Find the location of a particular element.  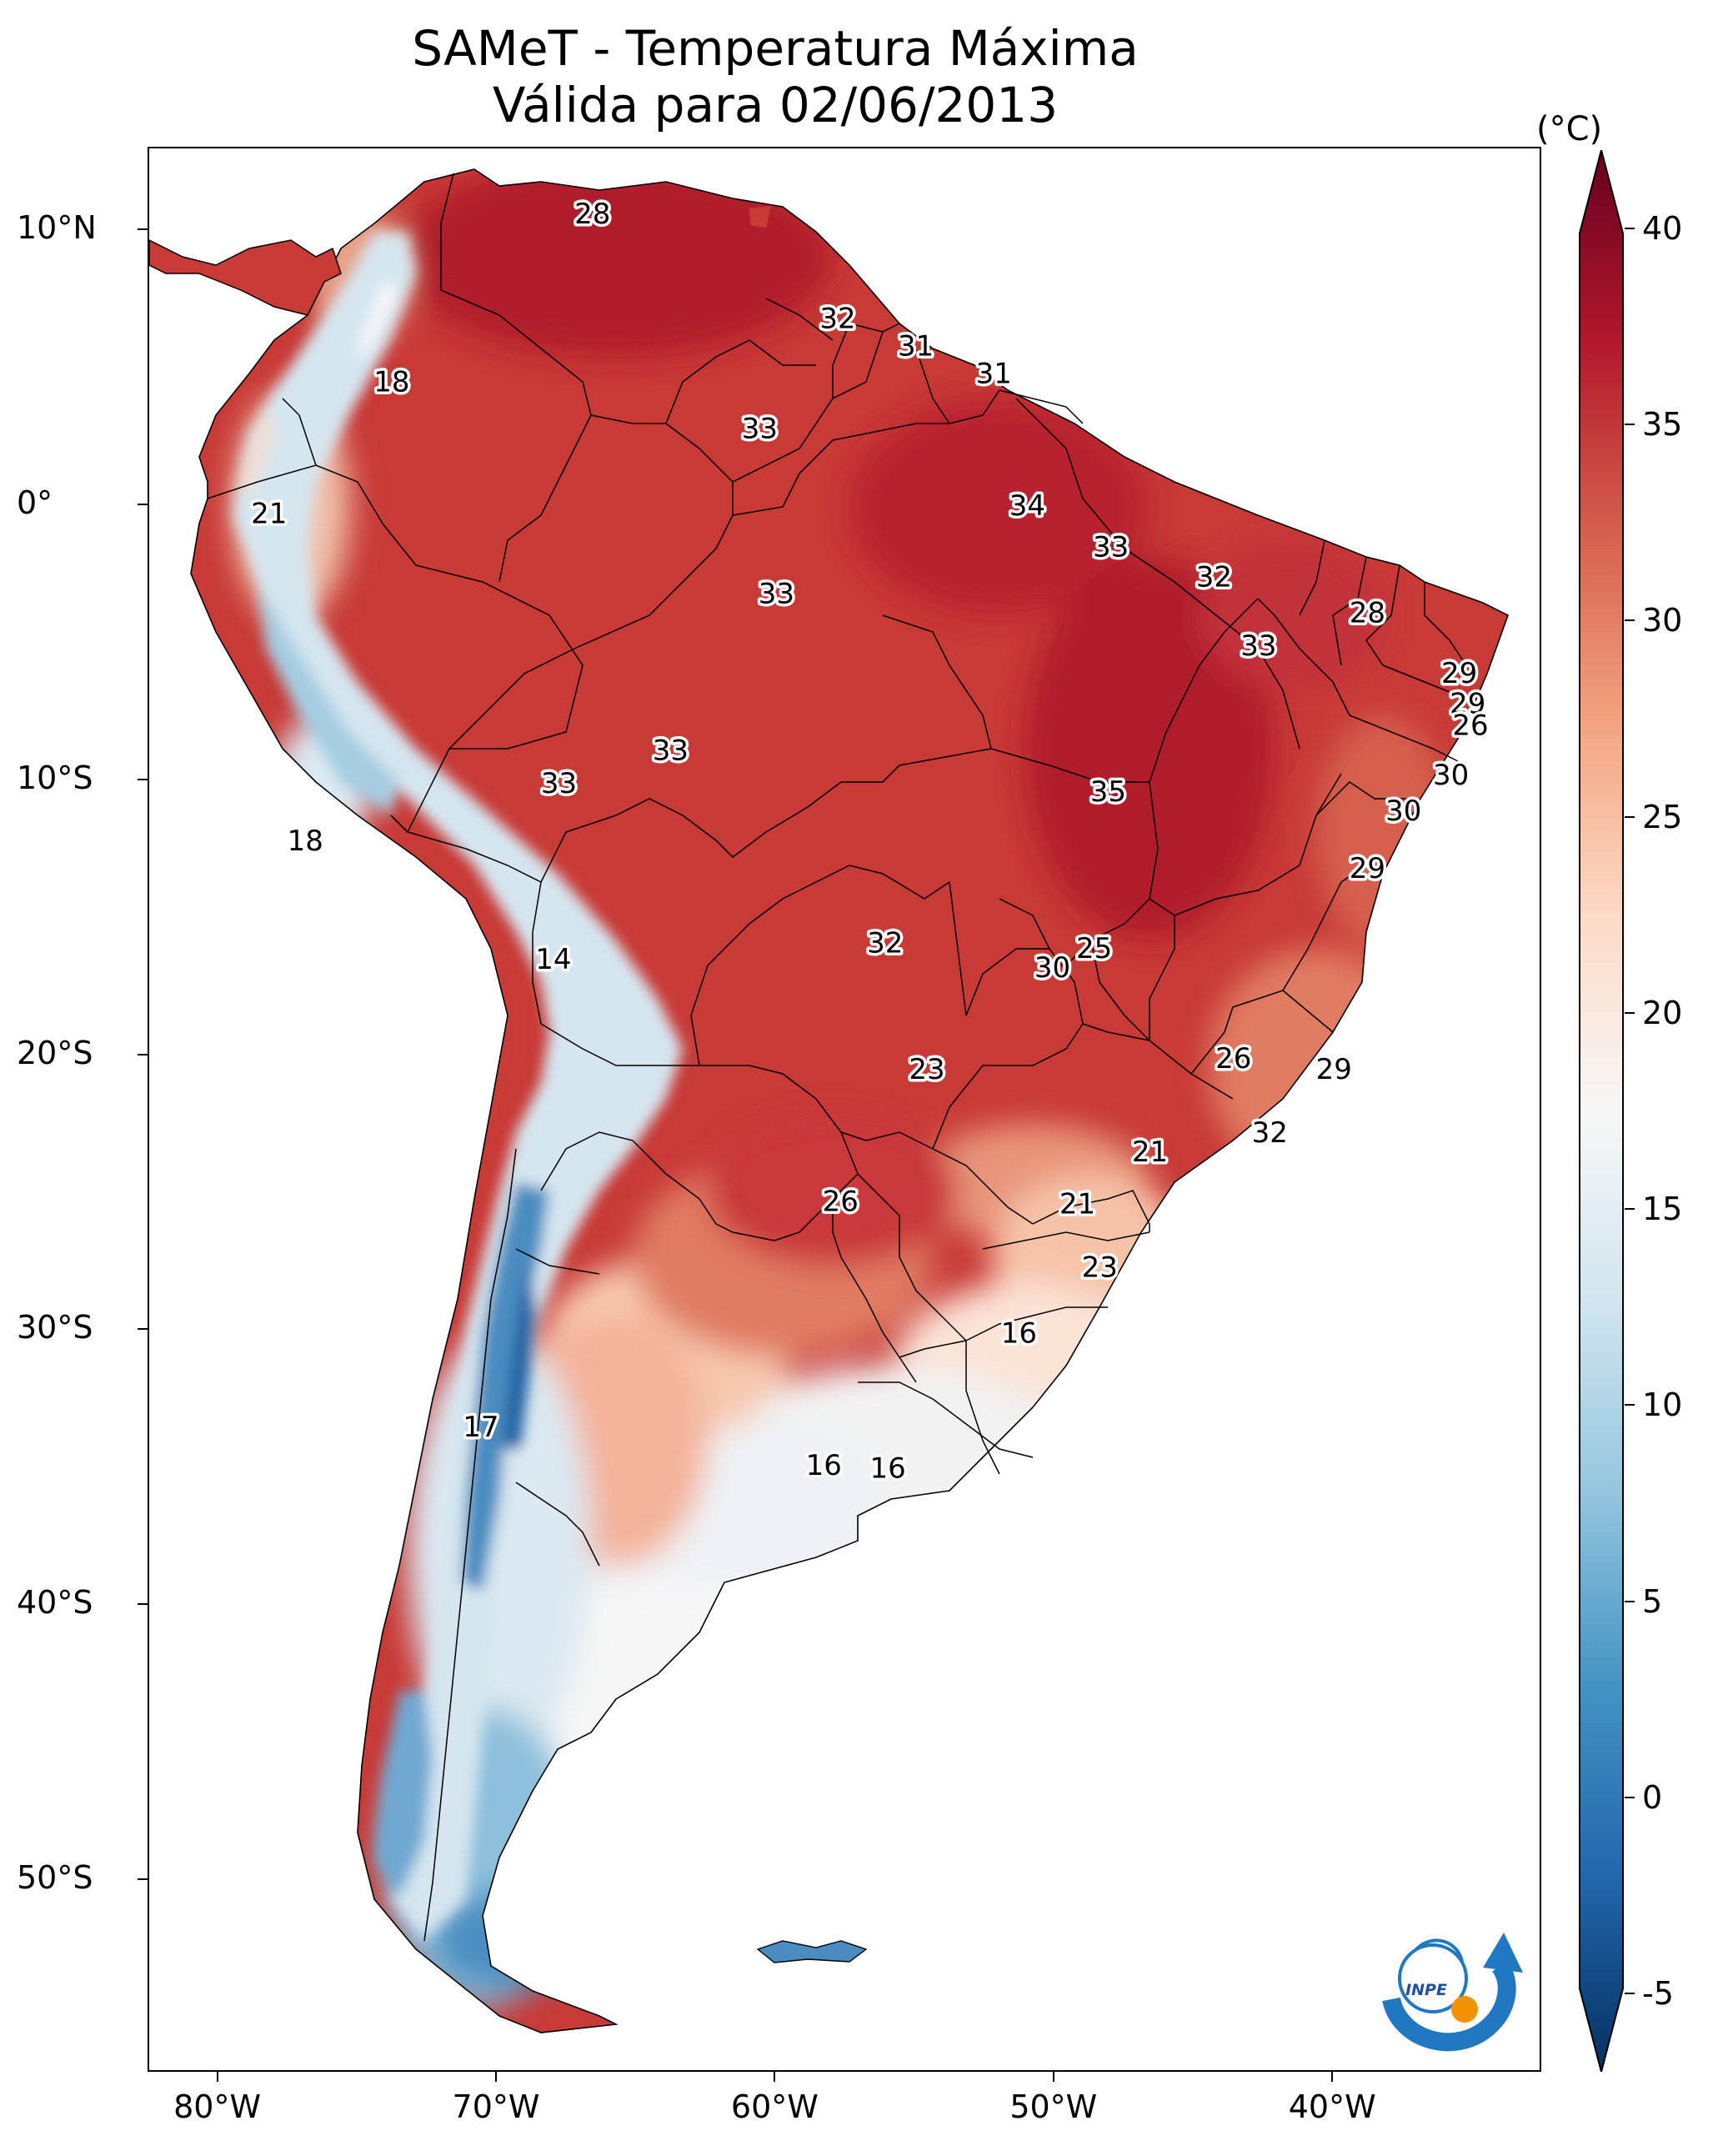

latitude-tick-label: 10°S is located at coordinates (55, 777).